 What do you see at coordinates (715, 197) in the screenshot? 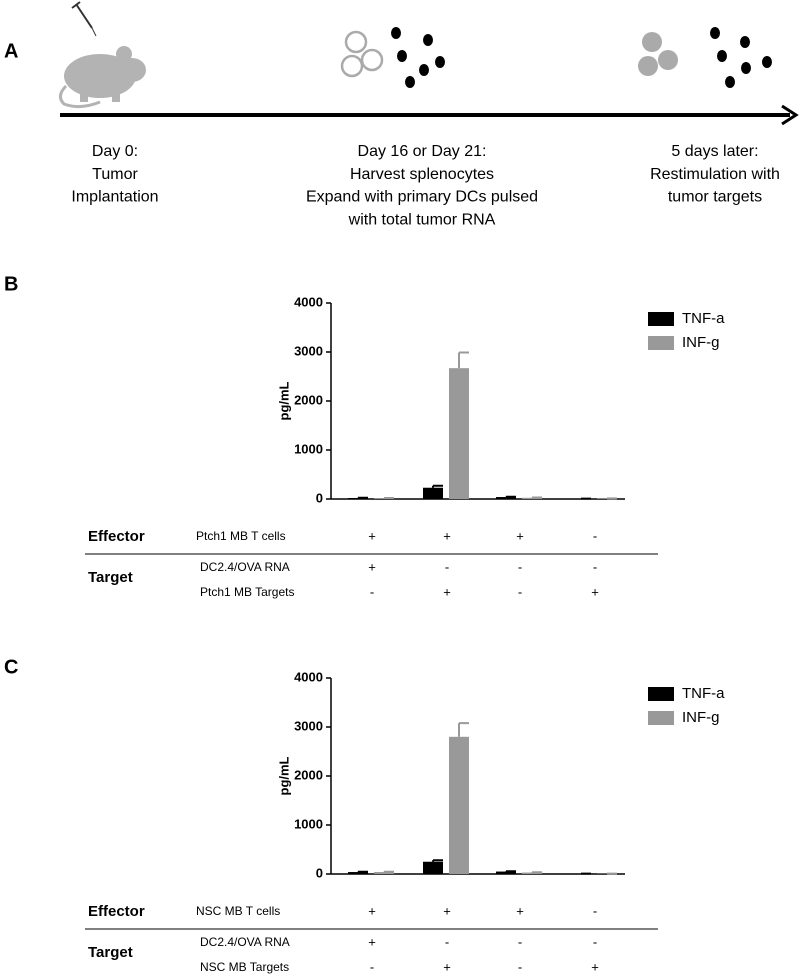
I see `step-text: tumor targets` at bounding box center [715, 197].